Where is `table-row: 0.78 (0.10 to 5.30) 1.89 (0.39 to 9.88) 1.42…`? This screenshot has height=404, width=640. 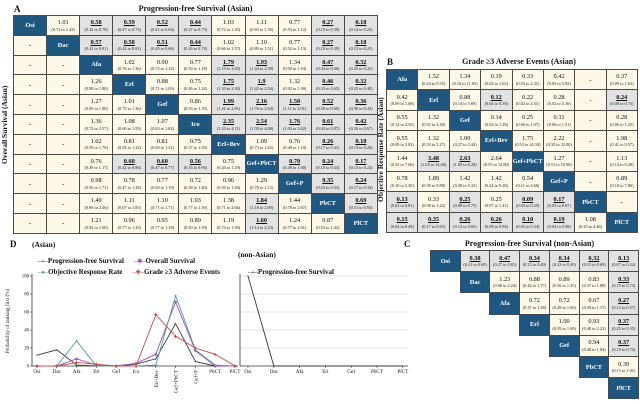 table-row: 0.78 (0.10 to 5.30) 1.89 (0.39 to 9.88) 1.42… is located at coordinates (512, 181).